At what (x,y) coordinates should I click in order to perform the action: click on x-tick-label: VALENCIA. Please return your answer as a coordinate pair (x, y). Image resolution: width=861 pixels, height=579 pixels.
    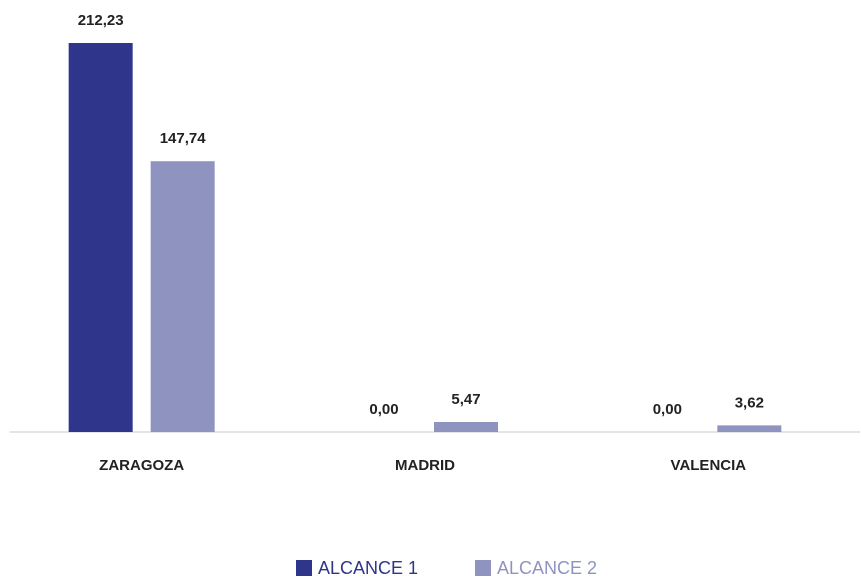
    Looking at the image, I should click on (709, 465).